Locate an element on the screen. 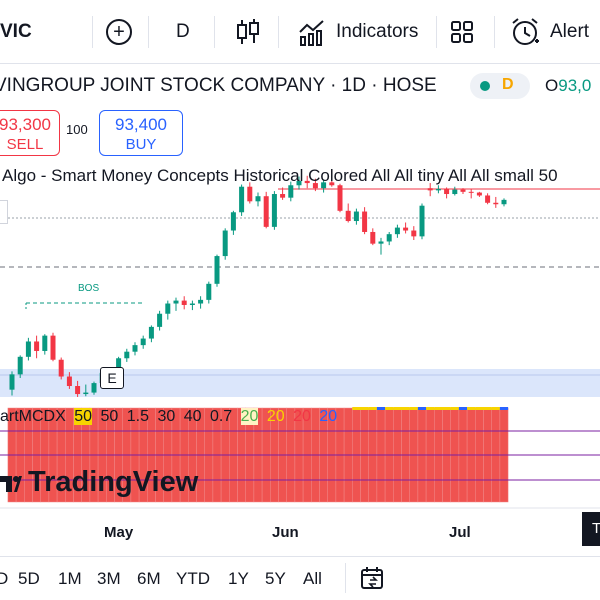 The image size is (600, 600). oscillator-legend: artMCDX 50 50 1.5 30 40 0.7 20 20 20 20 is located at coordinates (170, 417).